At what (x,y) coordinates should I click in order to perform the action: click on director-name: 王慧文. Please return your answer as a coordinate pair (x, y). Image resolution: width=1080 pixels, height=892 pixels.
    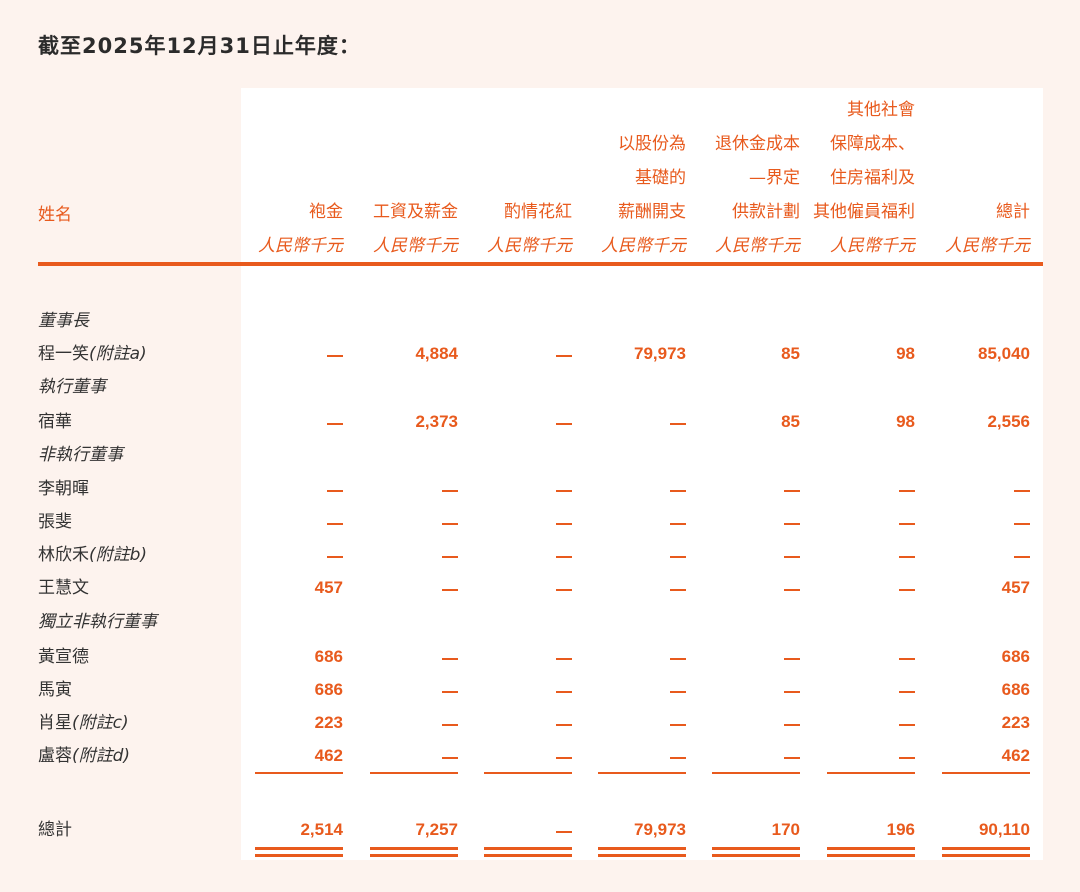
    Looking at the image, I should click on (63, 588).